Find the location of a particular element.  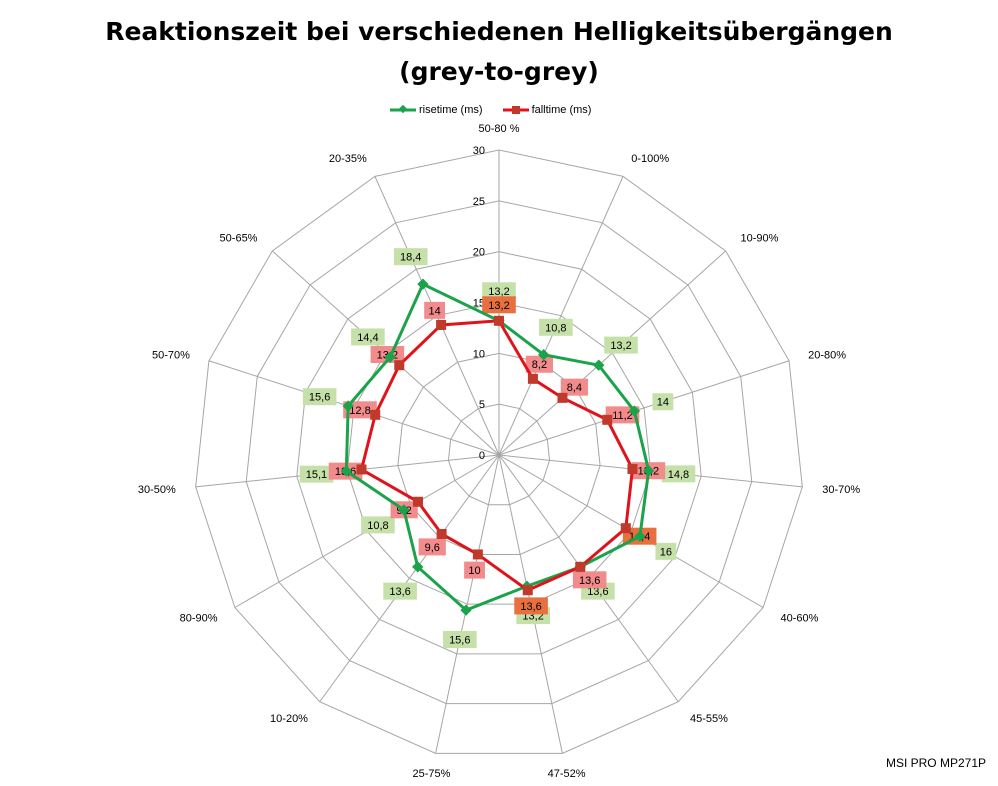

risetime-line is located at coordinates (497, 447).